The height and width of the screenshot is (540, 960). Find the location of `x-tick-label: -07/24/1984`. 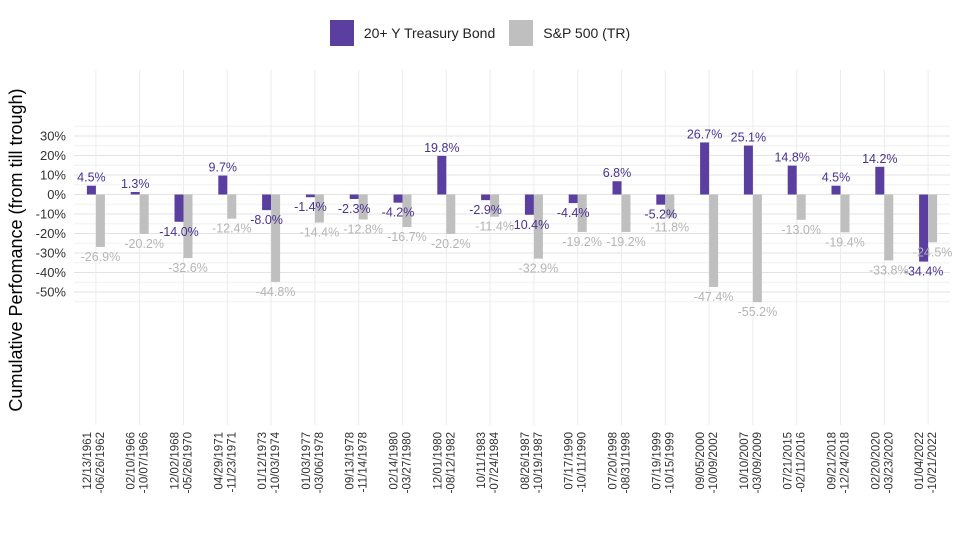

x-tick-label: -07/24/1984 is located at coordinates (495, 462).